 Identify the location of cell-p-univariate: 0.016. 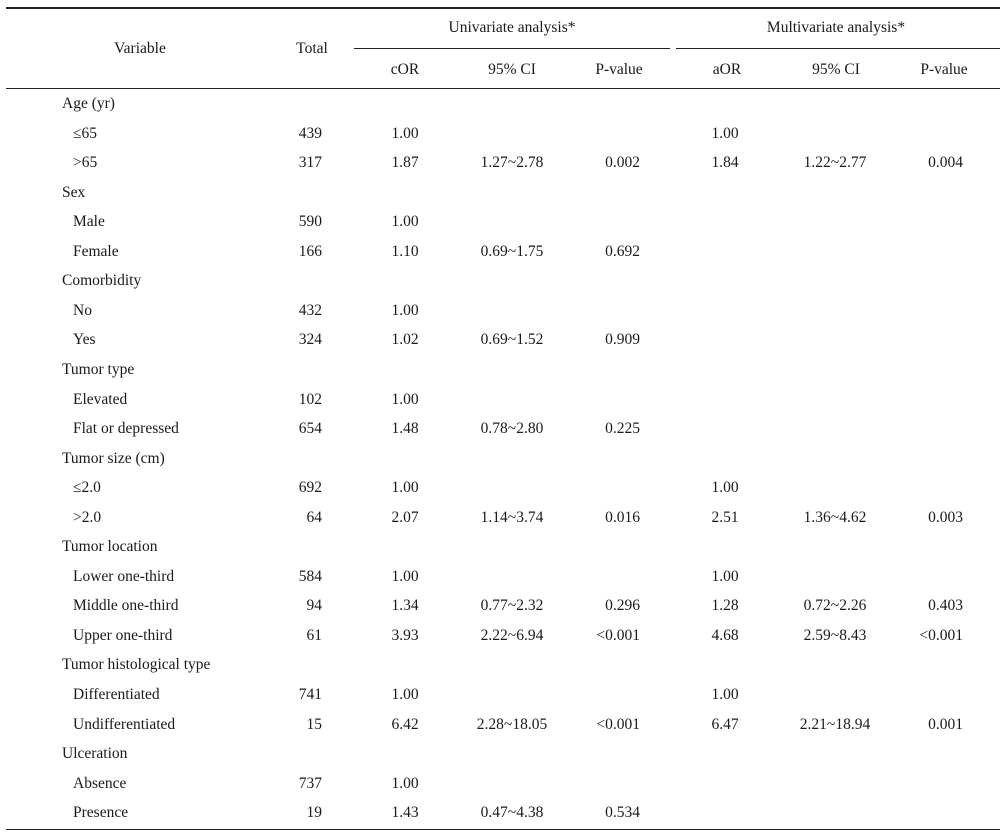
(622, 517).